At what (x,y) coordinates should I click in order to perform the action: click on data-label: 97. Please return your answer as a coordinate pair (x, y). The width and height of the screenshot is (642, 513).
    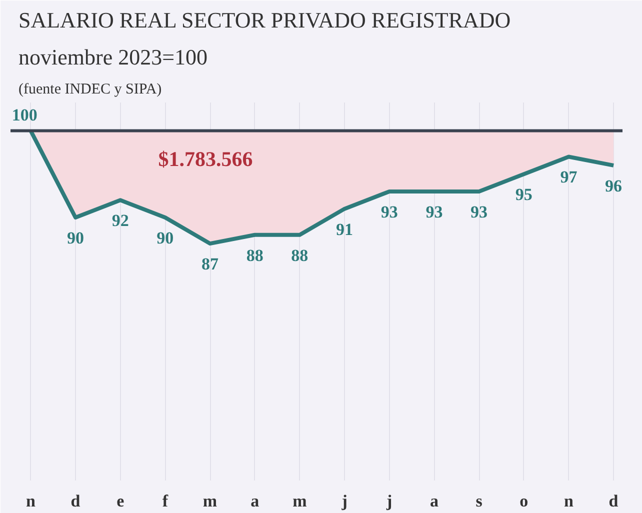
    Looking at the image, I should click on (569, 177).